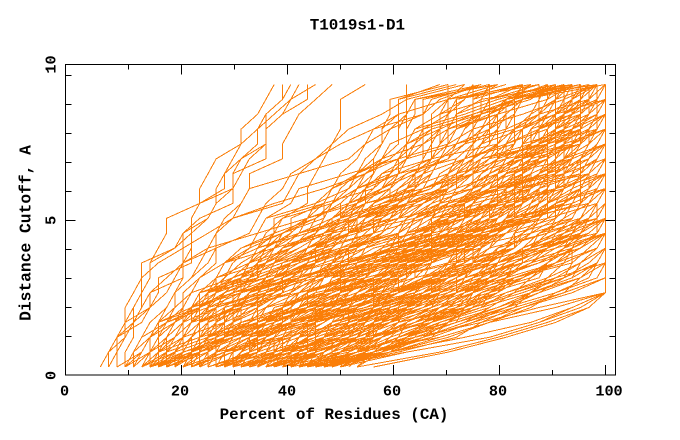 This screenshot has width=680, height=440. What do you see at coordinates (392, 391) in the screenshot?
I see `svg-text: 60` at bounding box center [392, 391].